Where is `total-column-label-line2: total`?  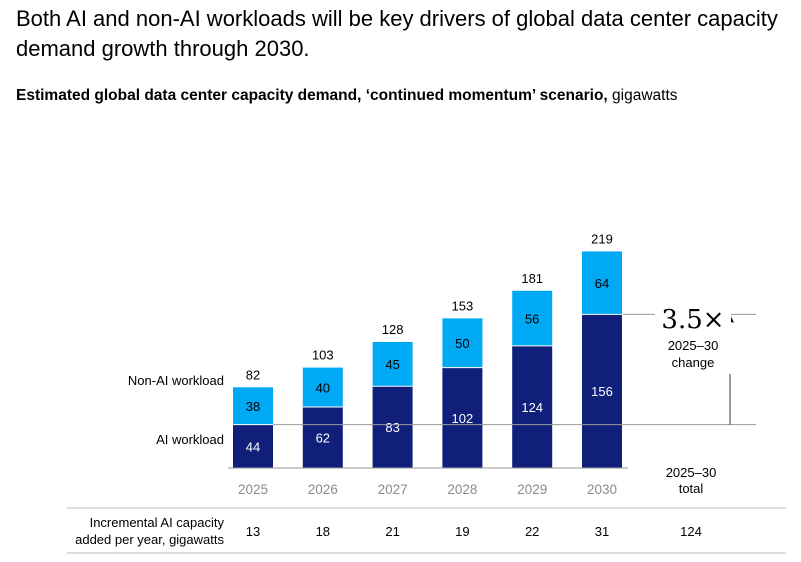 total-column-label-line2: total is located at coordinates (691, 488).